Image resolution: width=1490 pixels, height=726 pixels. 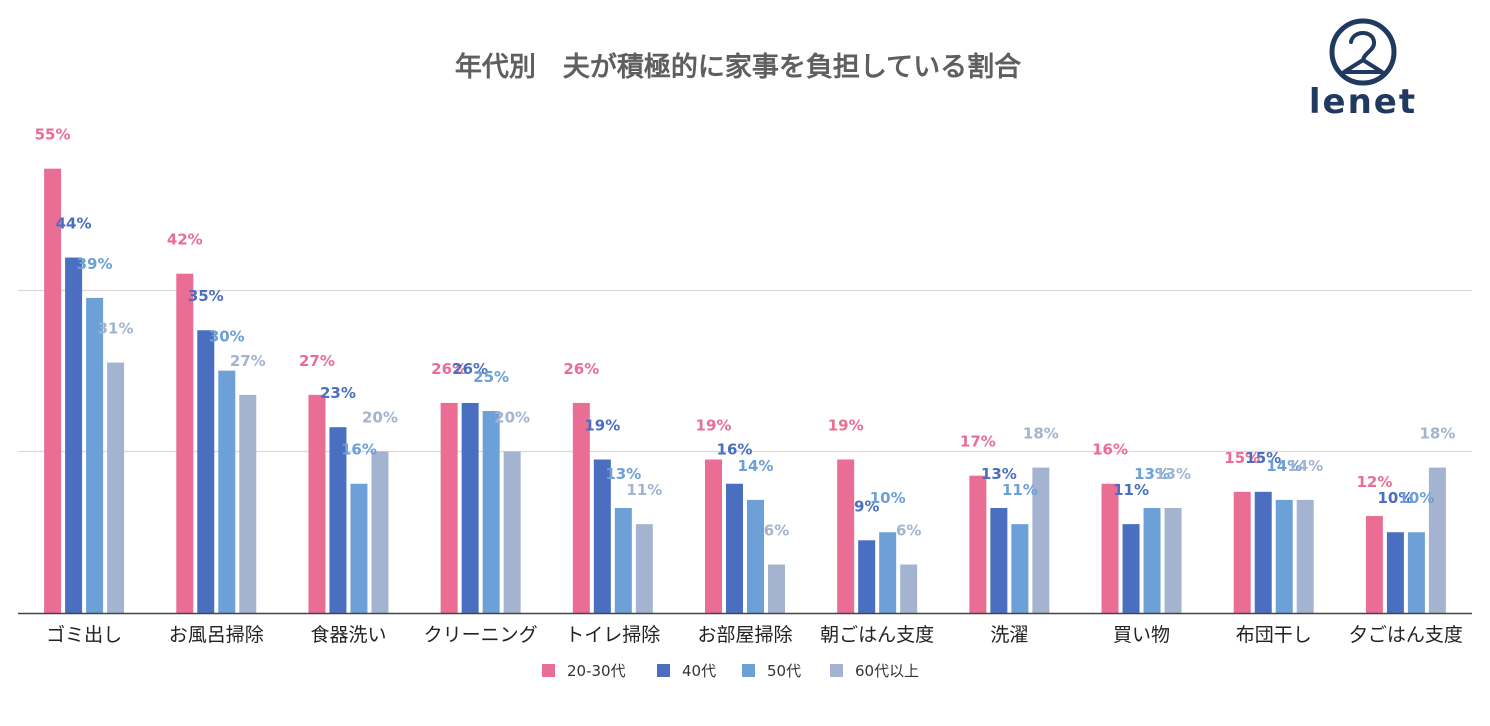 I want to click on data-label: 27%, so click(x=248, y=361).